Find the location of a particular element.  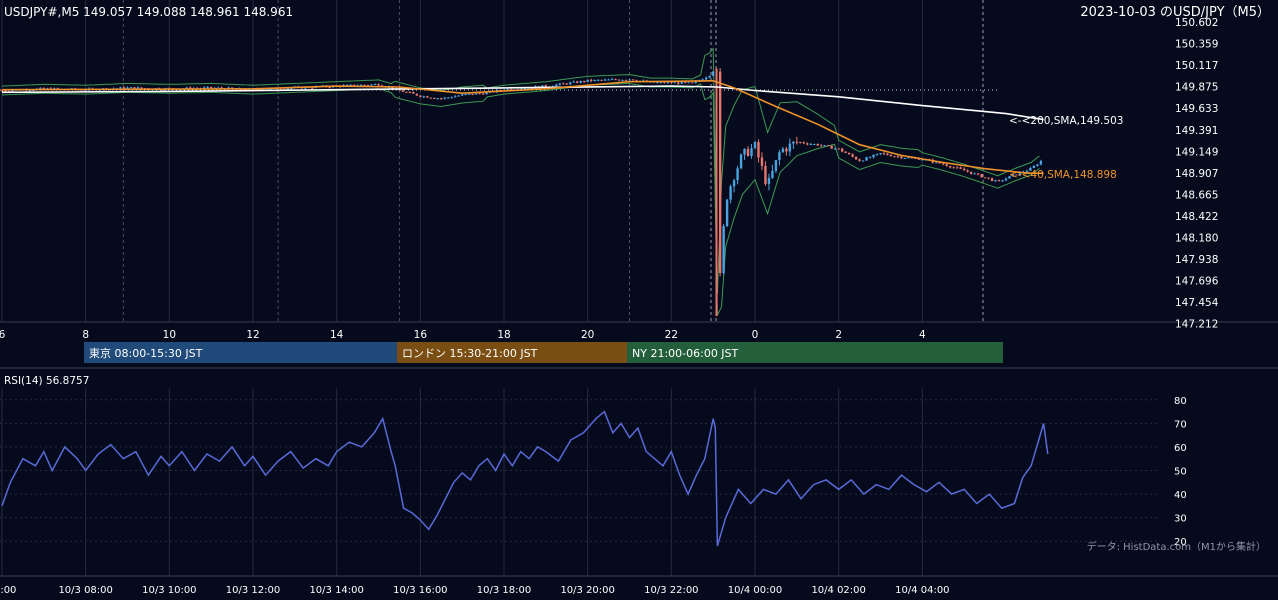

hour-tick-label: 4 is located at coordinates (922, 335).